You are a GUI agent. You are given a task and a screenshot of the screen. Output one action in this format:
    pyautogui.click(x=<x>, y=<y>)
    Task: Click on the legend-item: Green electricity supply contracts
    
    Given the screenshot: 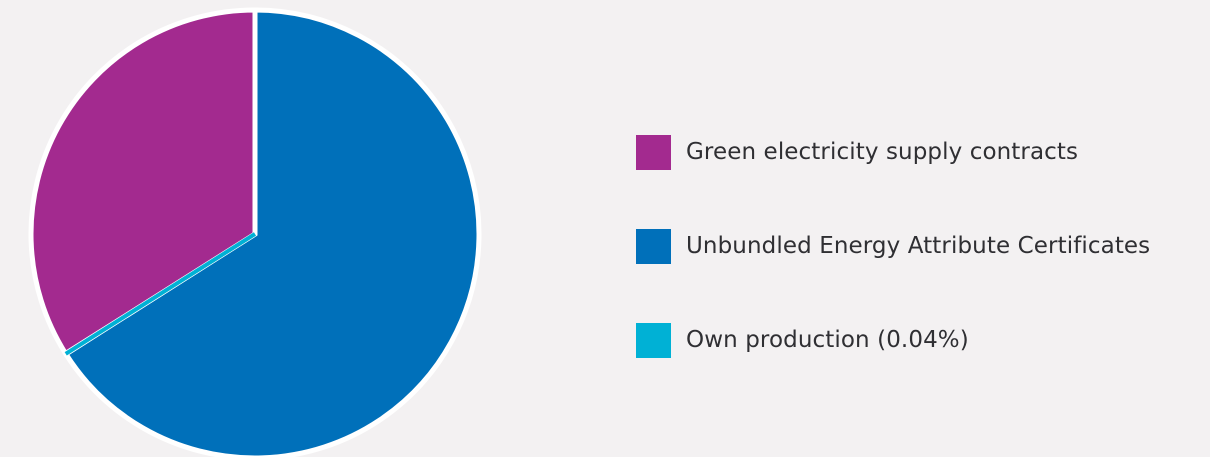 What is the action you would take?
    pyautogui.click(x=916, y=152)
    